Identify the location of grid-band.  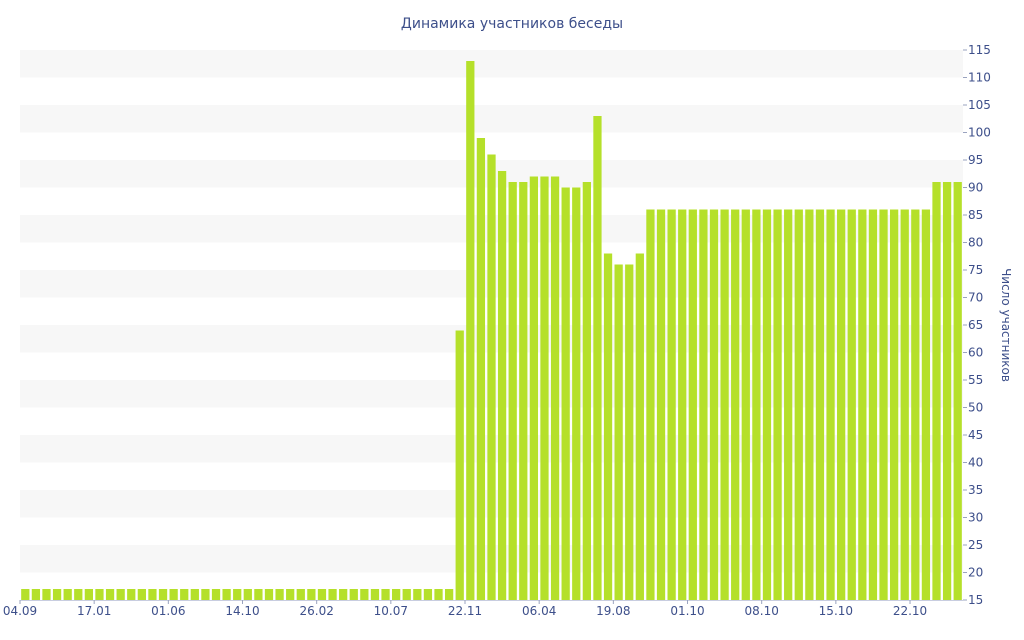
(491, 119).